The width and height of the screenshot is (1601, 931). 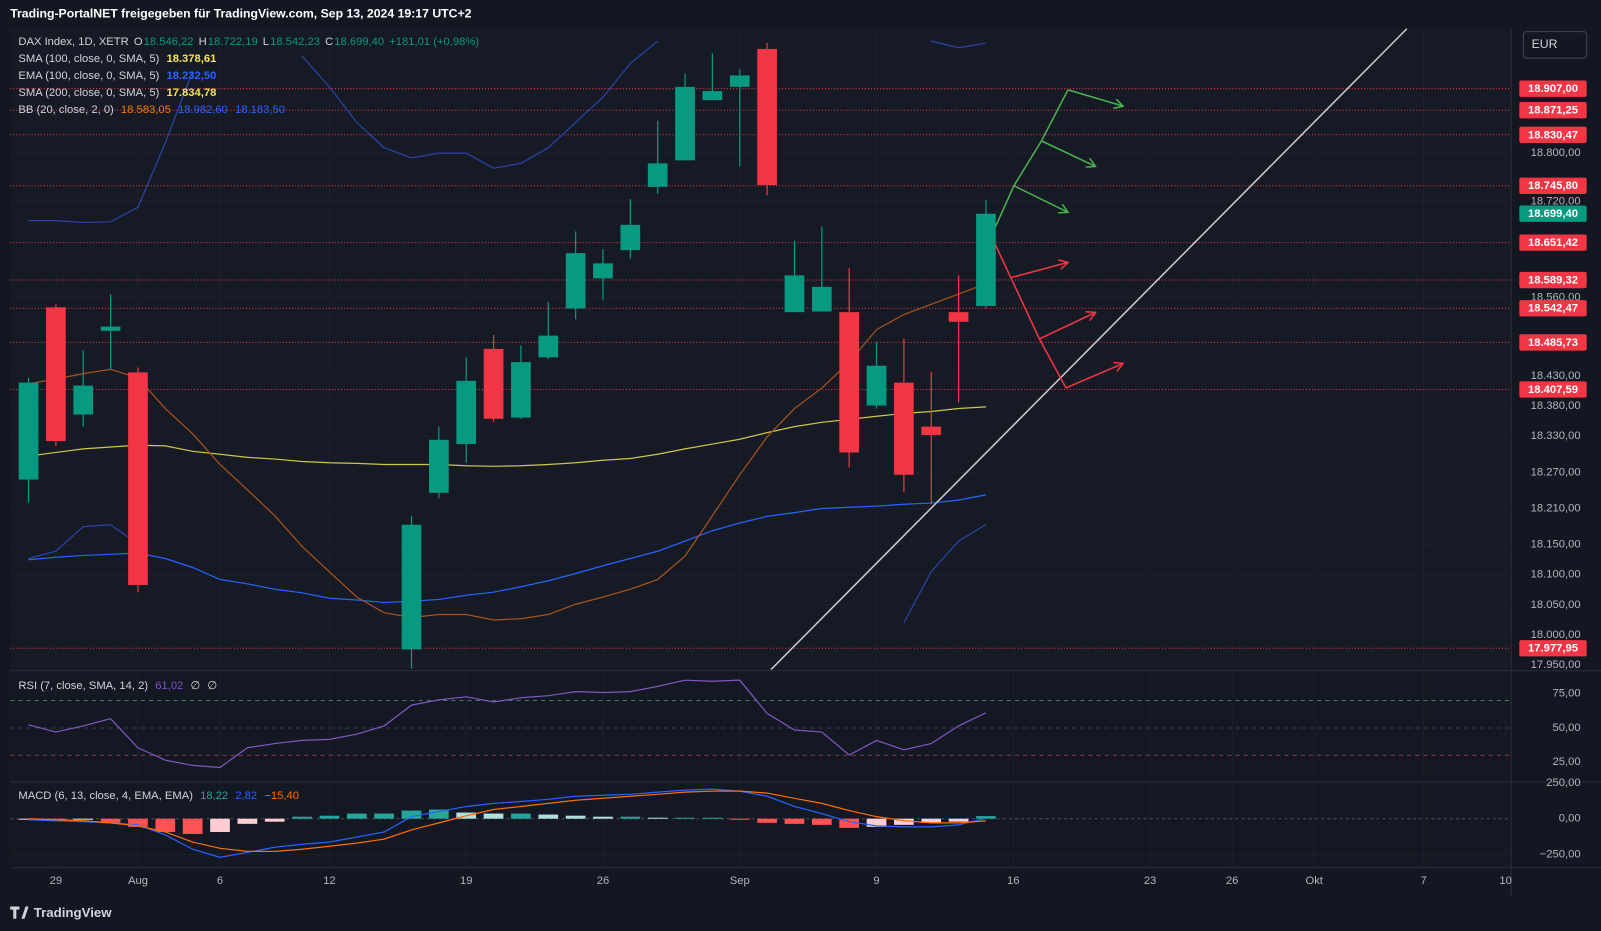 What do you see at coordinates (295, 42) in the screenshot?
I see `legend-item: 18.542,23` at bounding box center [295, 42].